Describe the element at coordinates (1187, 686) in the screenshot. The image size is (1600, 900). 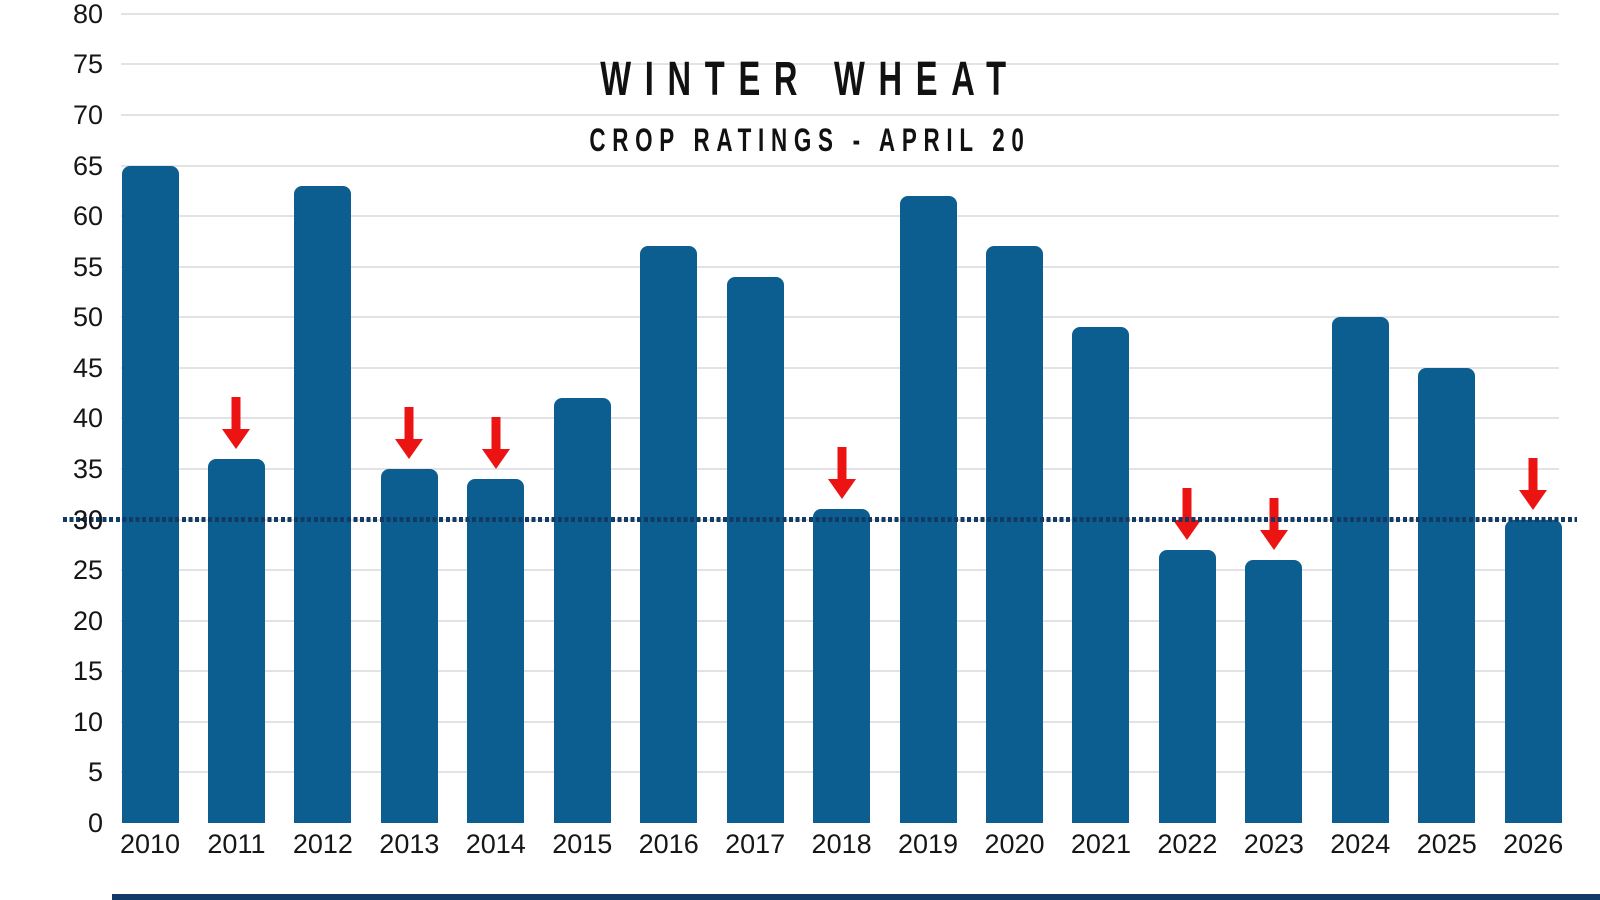
I see `bar-2022` at that location.